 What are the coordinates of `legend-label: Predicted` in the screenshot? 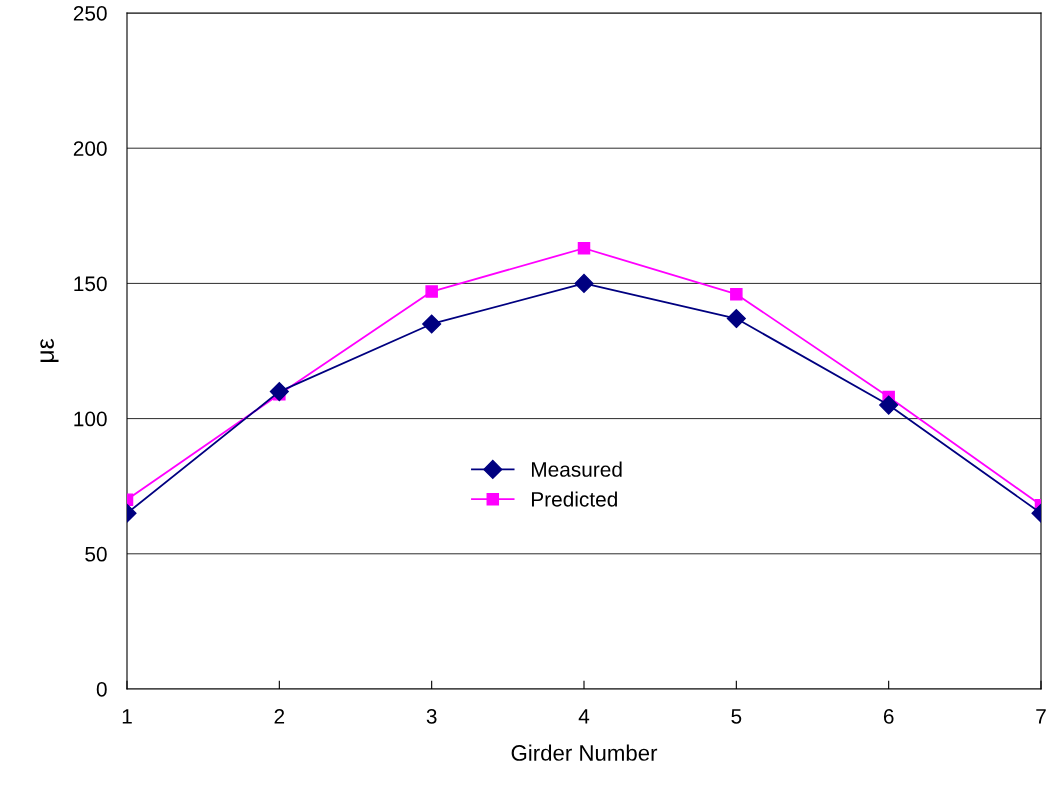 It's located at (574, 499).